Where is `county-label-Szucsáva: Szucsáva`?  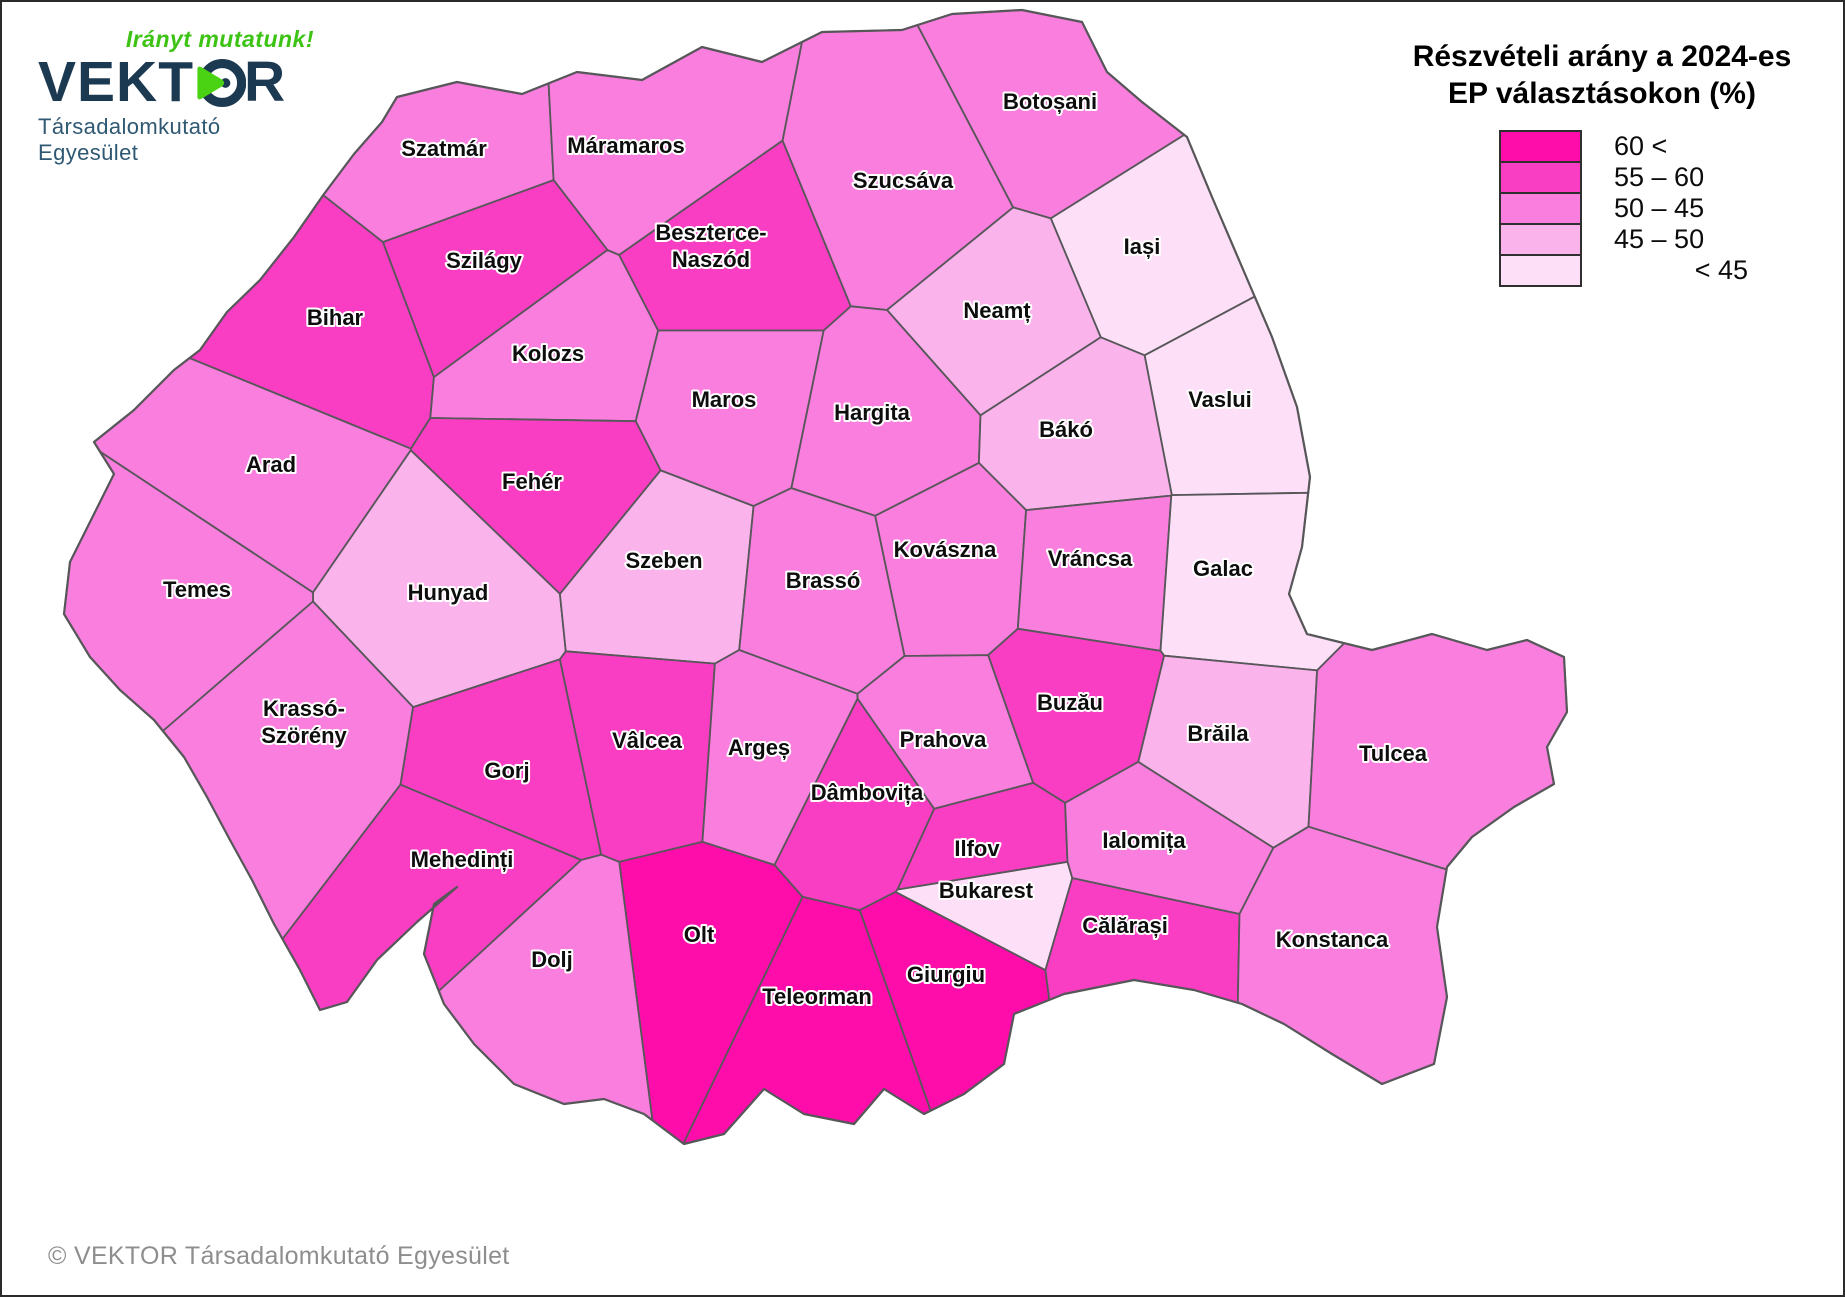 county-label-Szucsáva: Szucsáva is located at coordinates (903, 180).